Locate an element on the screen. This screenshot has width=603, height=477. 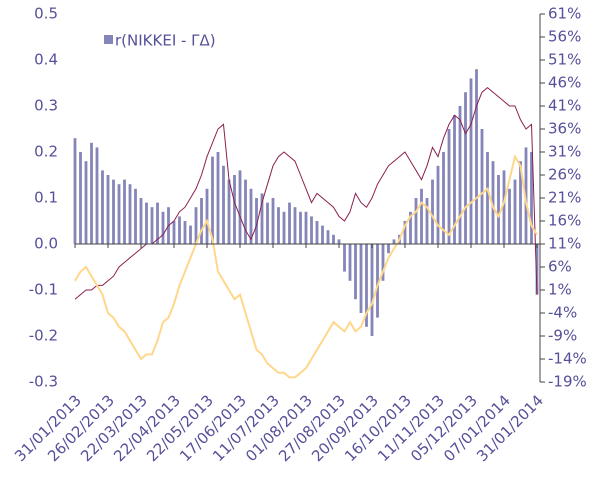
y2-tick-label: 61% is located at coordinates (564, 14).